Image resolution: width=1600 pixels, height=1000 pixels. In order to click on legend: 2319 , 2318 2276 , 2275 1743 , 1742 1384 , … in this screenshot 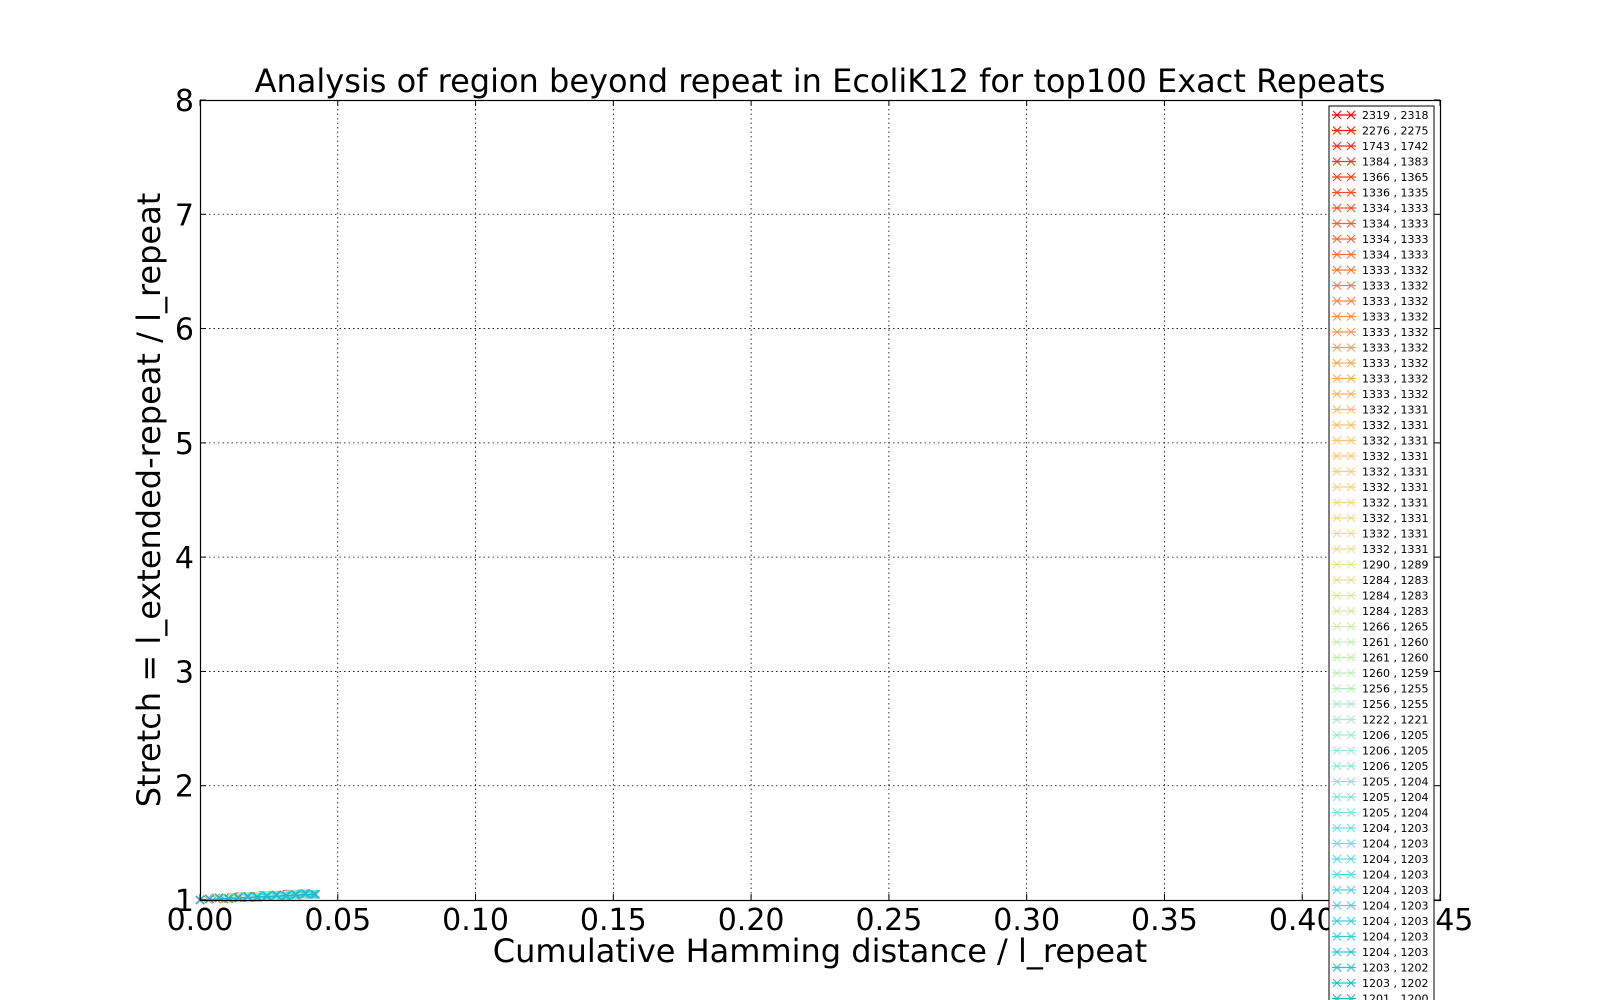, I will do `click(1381, 552)`.